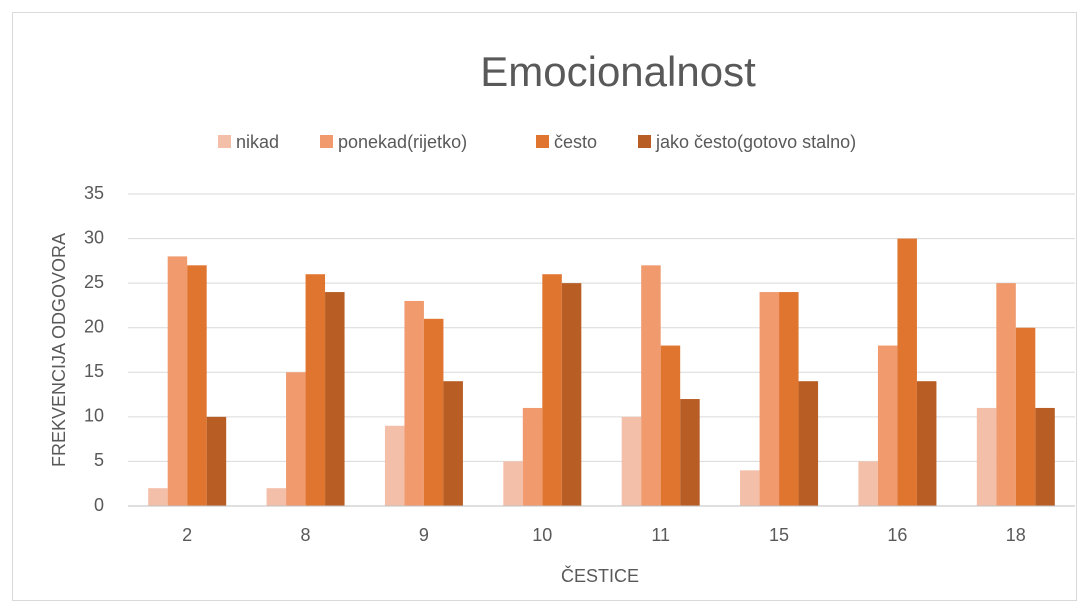 The image size is (1088, 612). Describe the element at coordinates (755, 142) in the screenshot. I see `legend-label: jako često(gotovo stalno)` at that location.